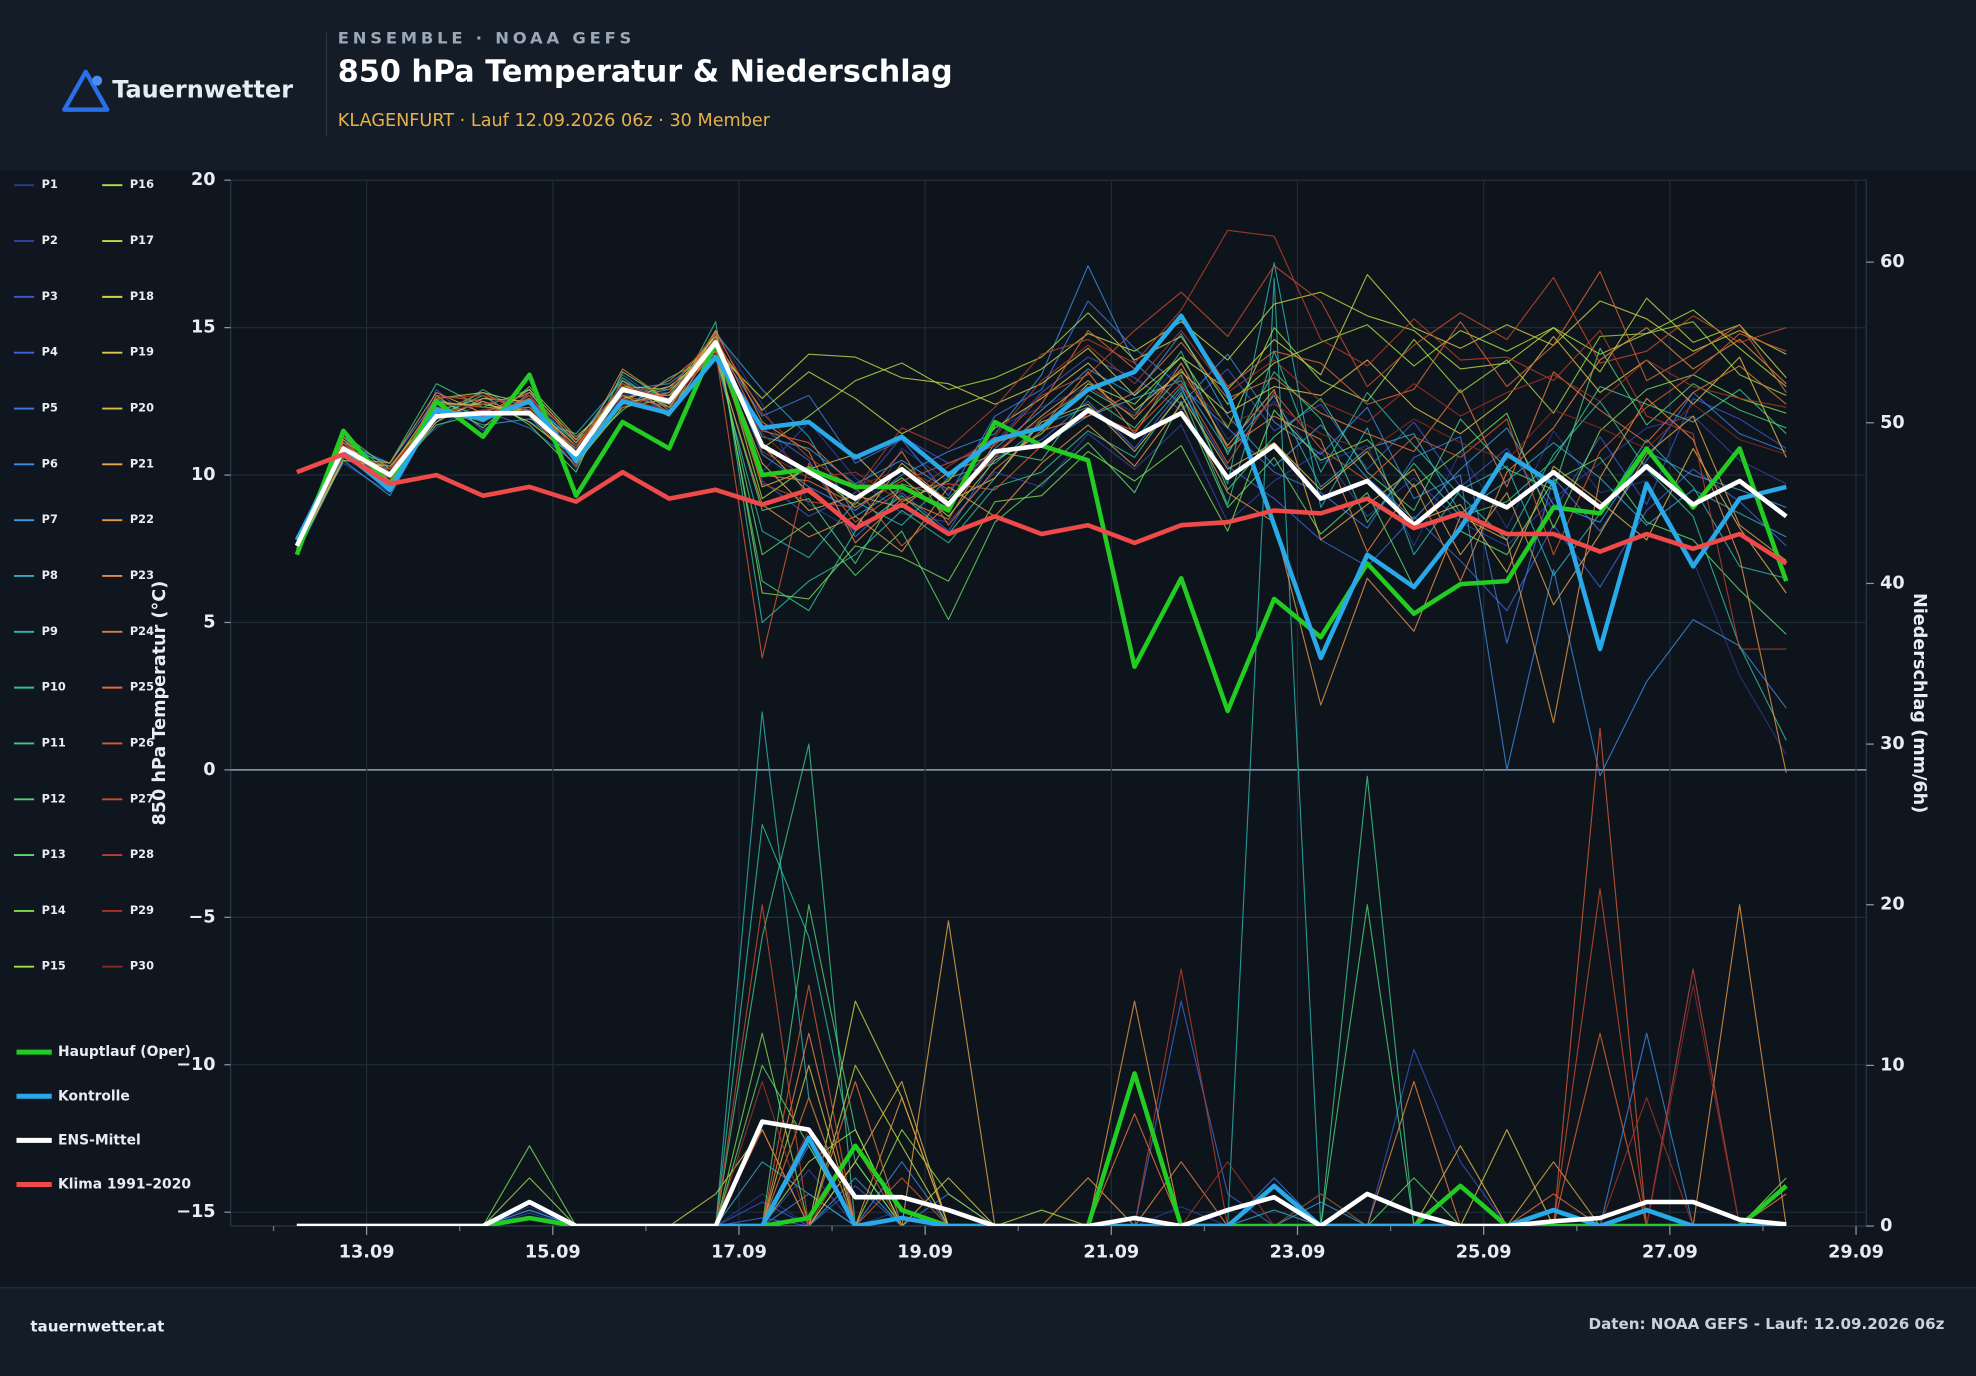 The height and width of the screenshot is (1376, 1976). I want to click on footer-band, so click(988, 1331).